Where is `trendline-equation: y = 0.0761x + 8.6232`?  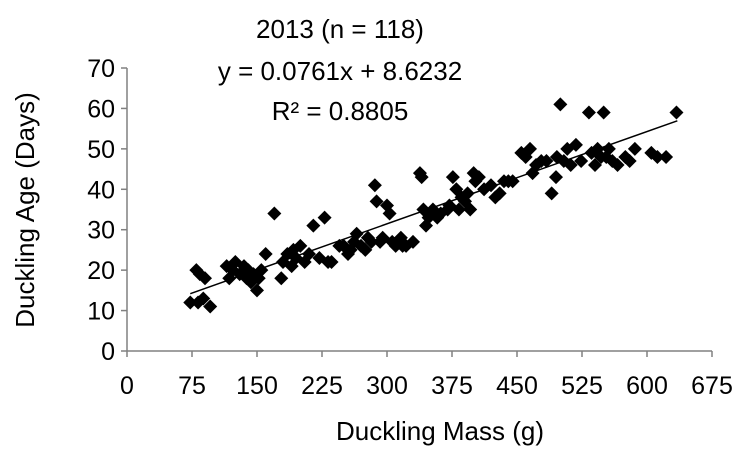 trendline-equation: y = 0.0761x + 8.6232 is located at coordinates (340, 71).